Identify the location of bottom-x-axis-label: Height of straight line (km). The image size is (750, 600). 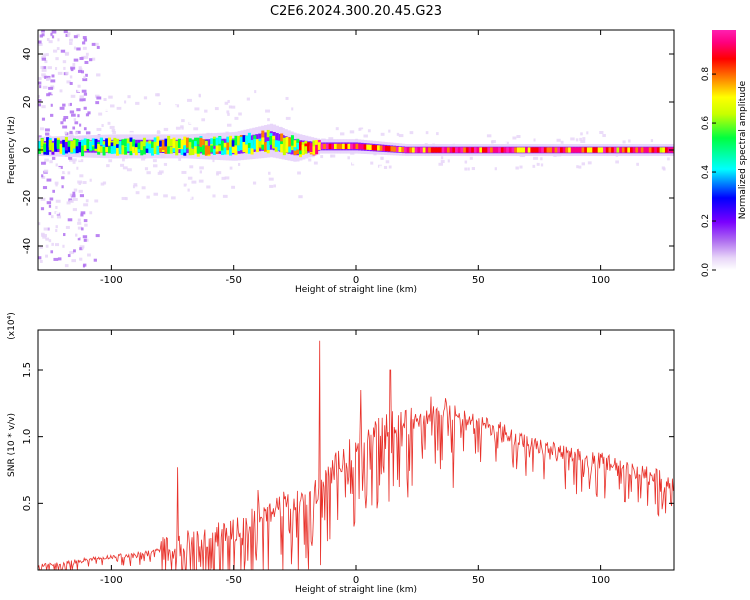
(356, 590).